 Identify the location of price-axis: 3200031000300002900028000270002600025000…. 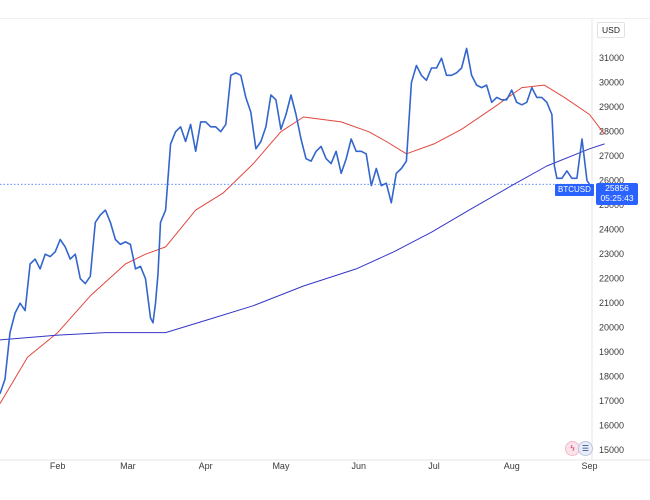
(611, 242).